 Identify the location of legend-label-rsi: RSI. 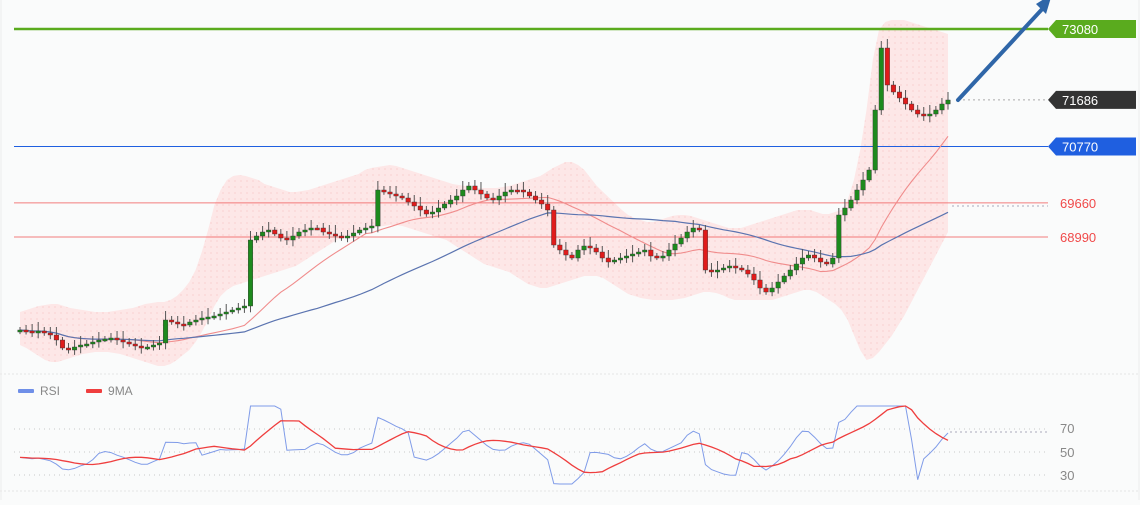
(50, 391).